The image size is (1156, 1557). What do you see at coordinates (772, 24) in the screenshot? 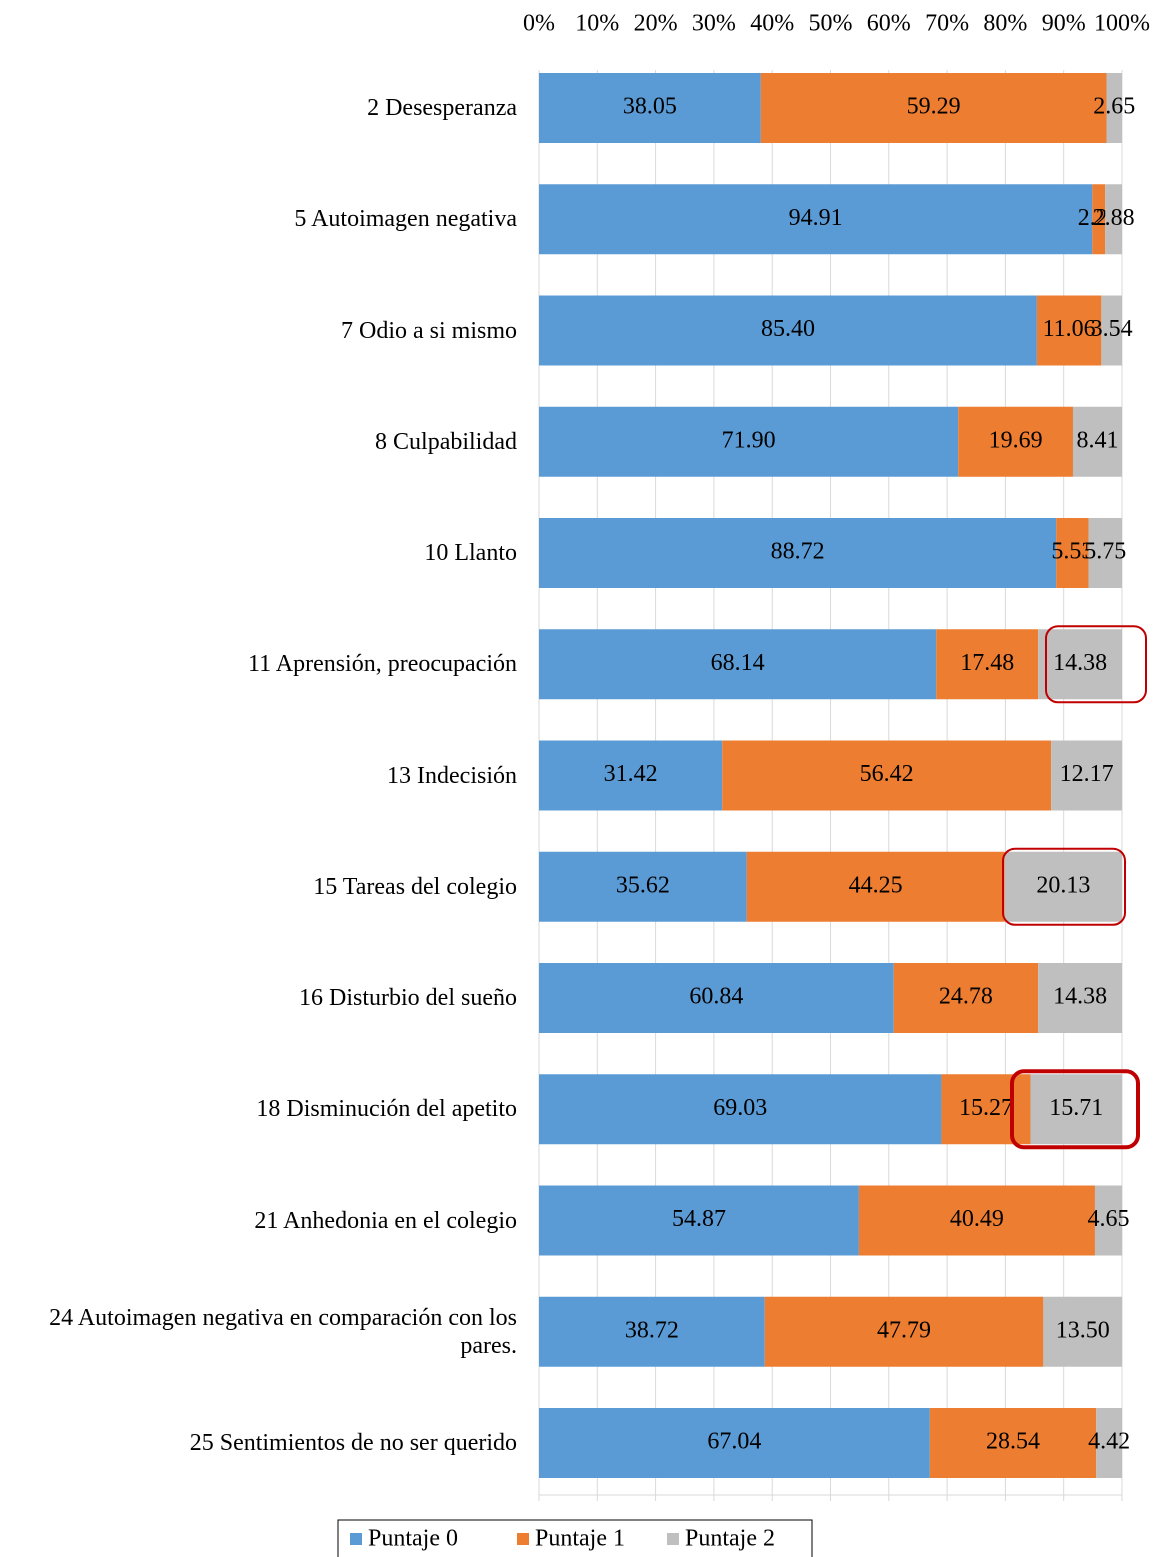
I see `x-tick-label: 40%` at bounding box center [772, 24].